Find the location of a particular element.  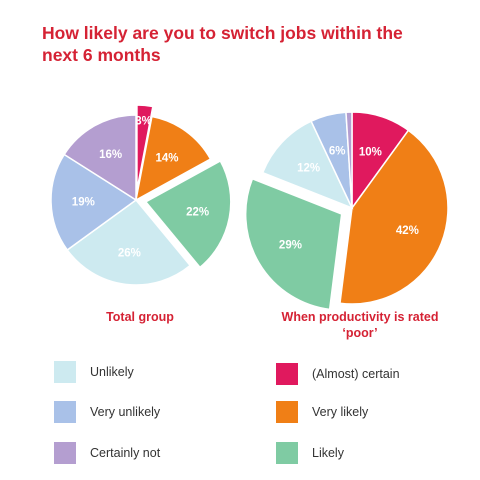

pie-slice-almost-certain is located at coordinates (145, 147).